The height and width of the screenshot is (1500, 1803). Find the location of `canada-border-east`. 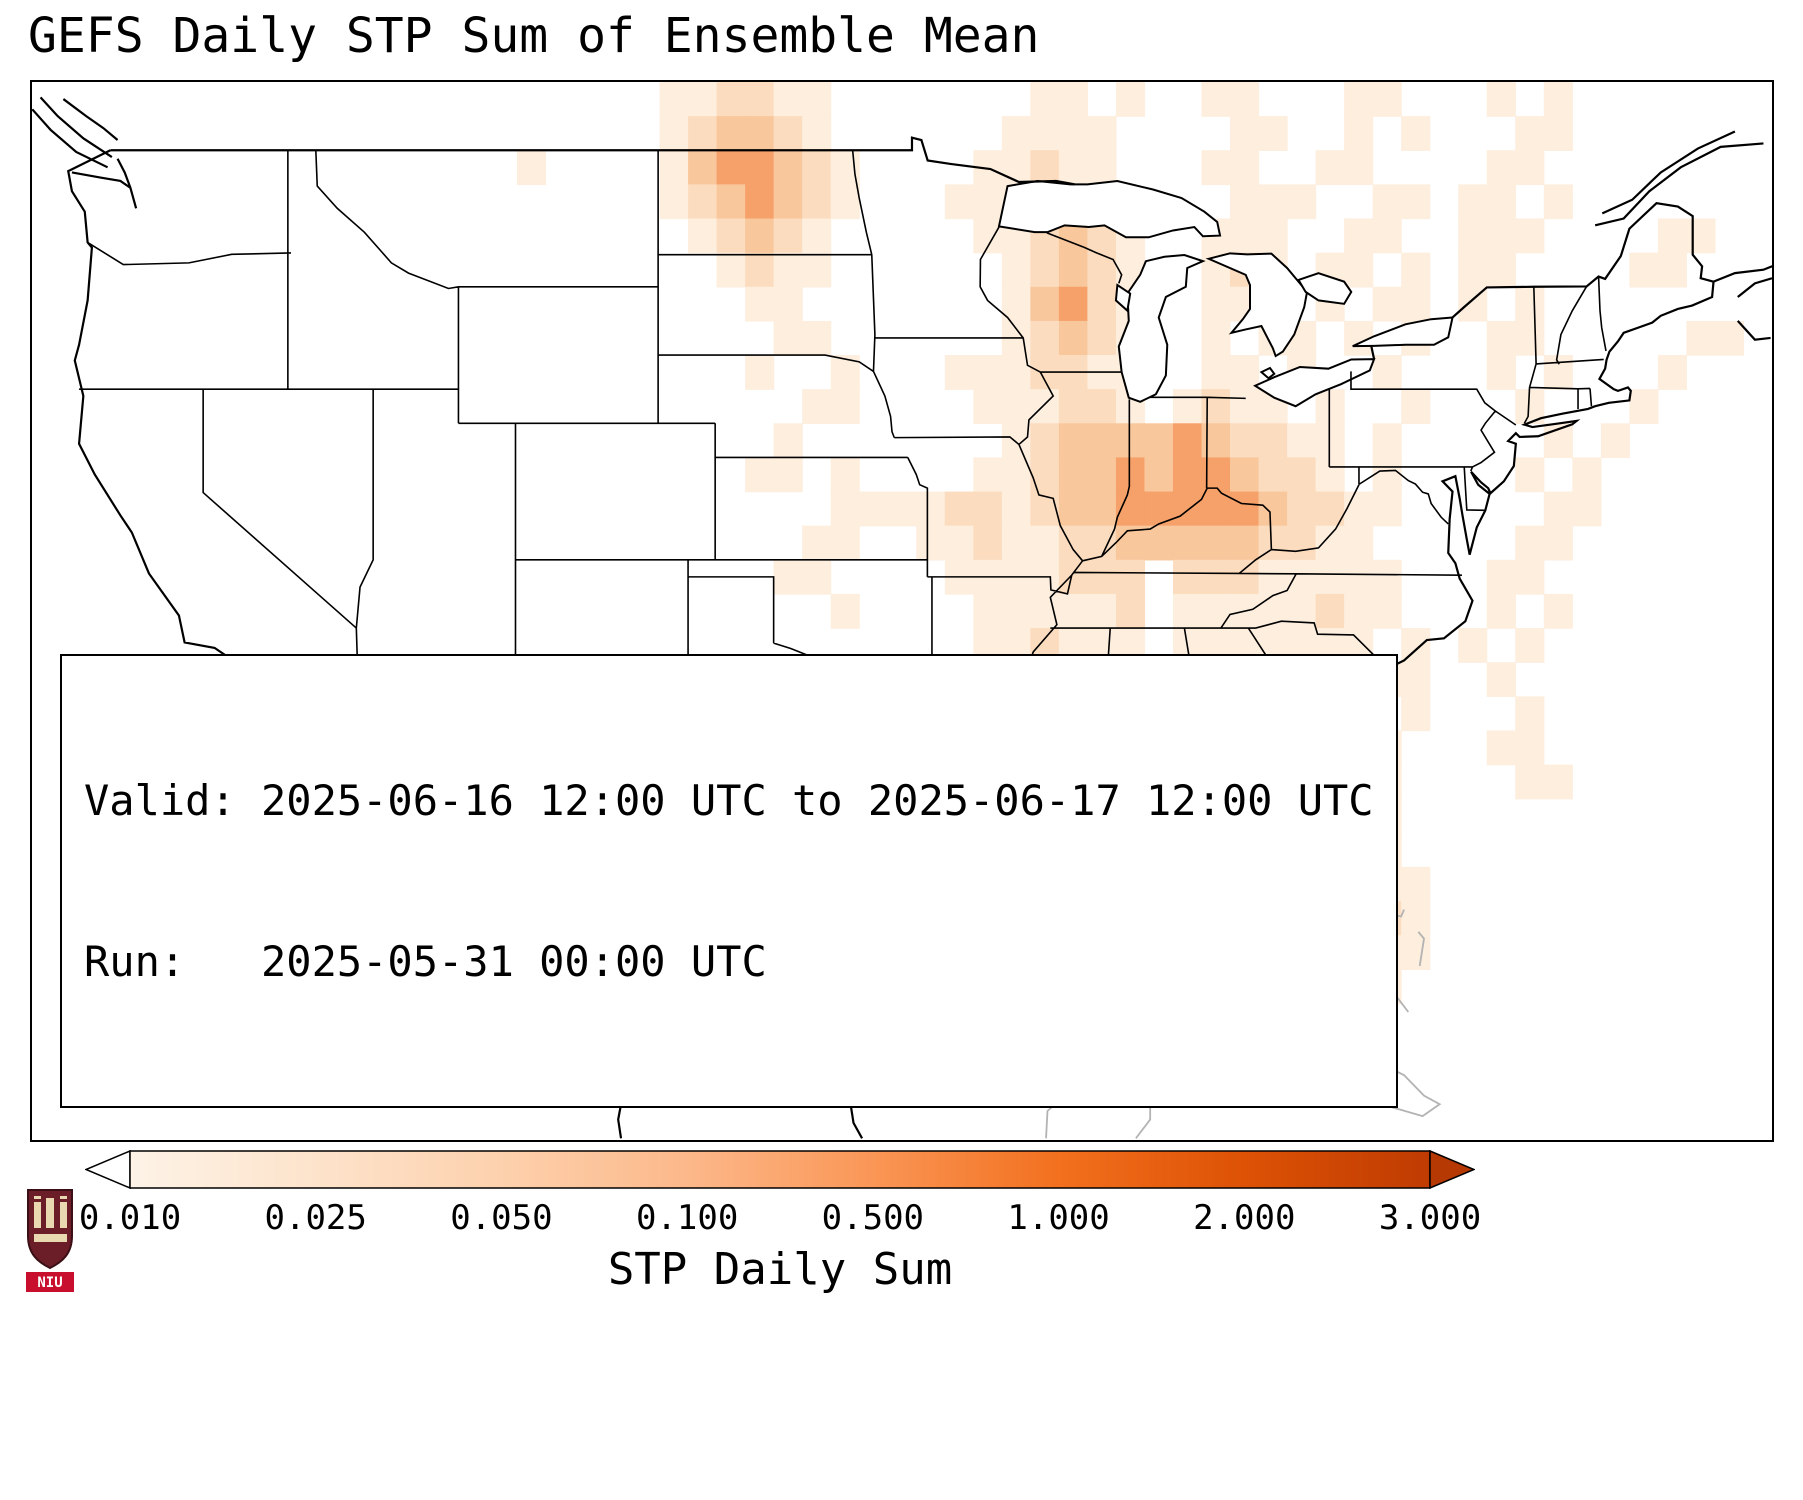

canada-border-east is located at coordinates (1542, 281).